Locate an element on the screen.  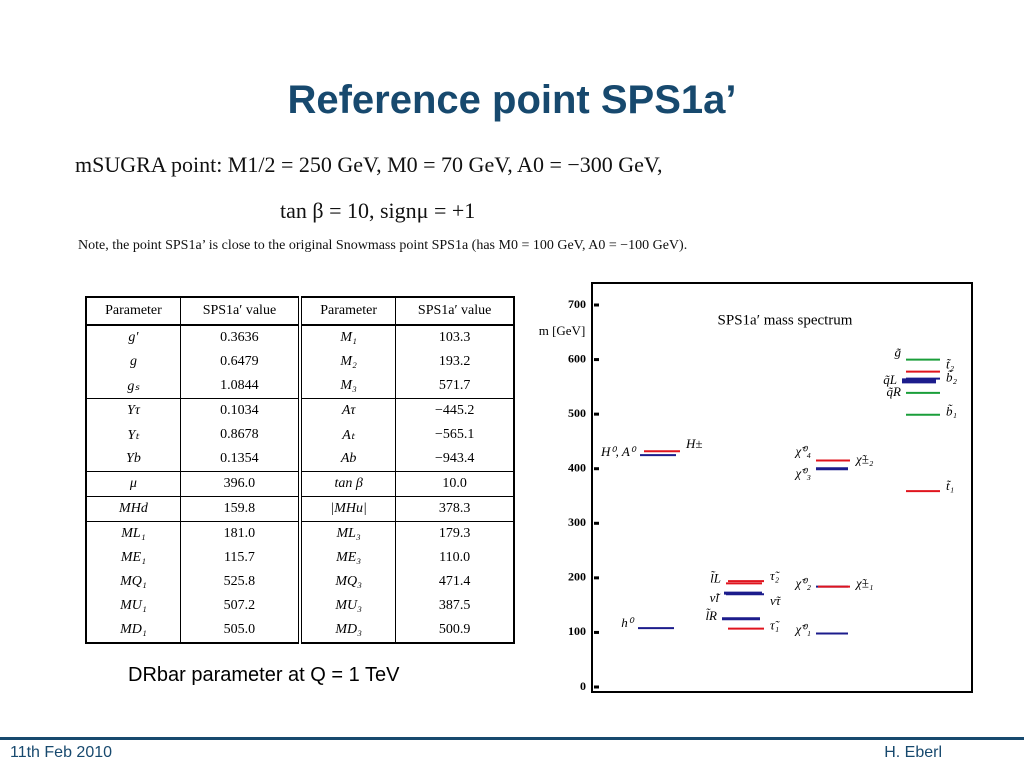
value-cell: 110.0 is located at coordinates (454, 558).